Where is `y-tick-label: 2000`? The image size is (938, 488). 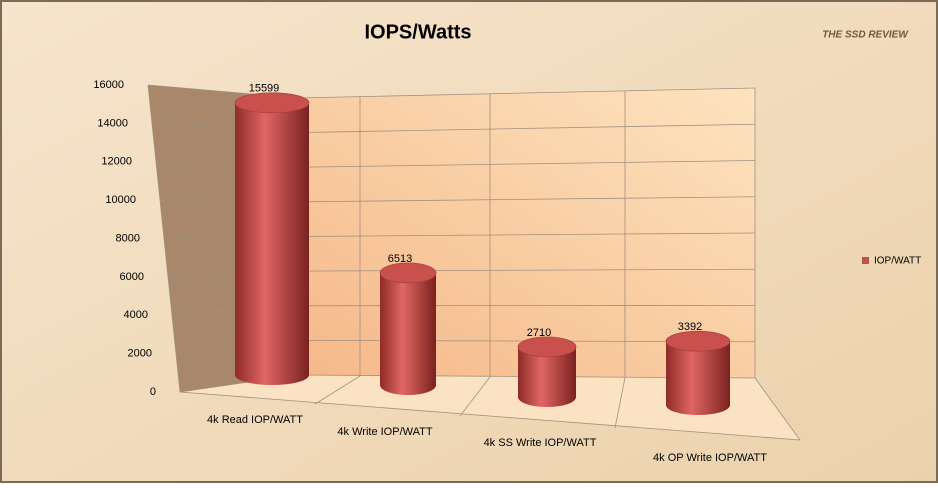 y-tick-label: 2000 is located at coordinates (140, 354).